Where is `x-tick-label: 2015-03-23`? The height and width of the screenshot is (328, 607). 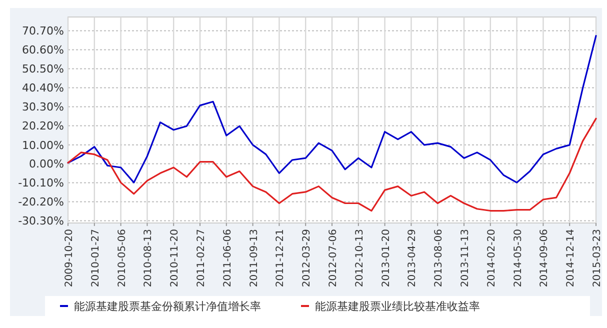
x-tick-label: 2015-03-23 is located at coordinates (597, 258).